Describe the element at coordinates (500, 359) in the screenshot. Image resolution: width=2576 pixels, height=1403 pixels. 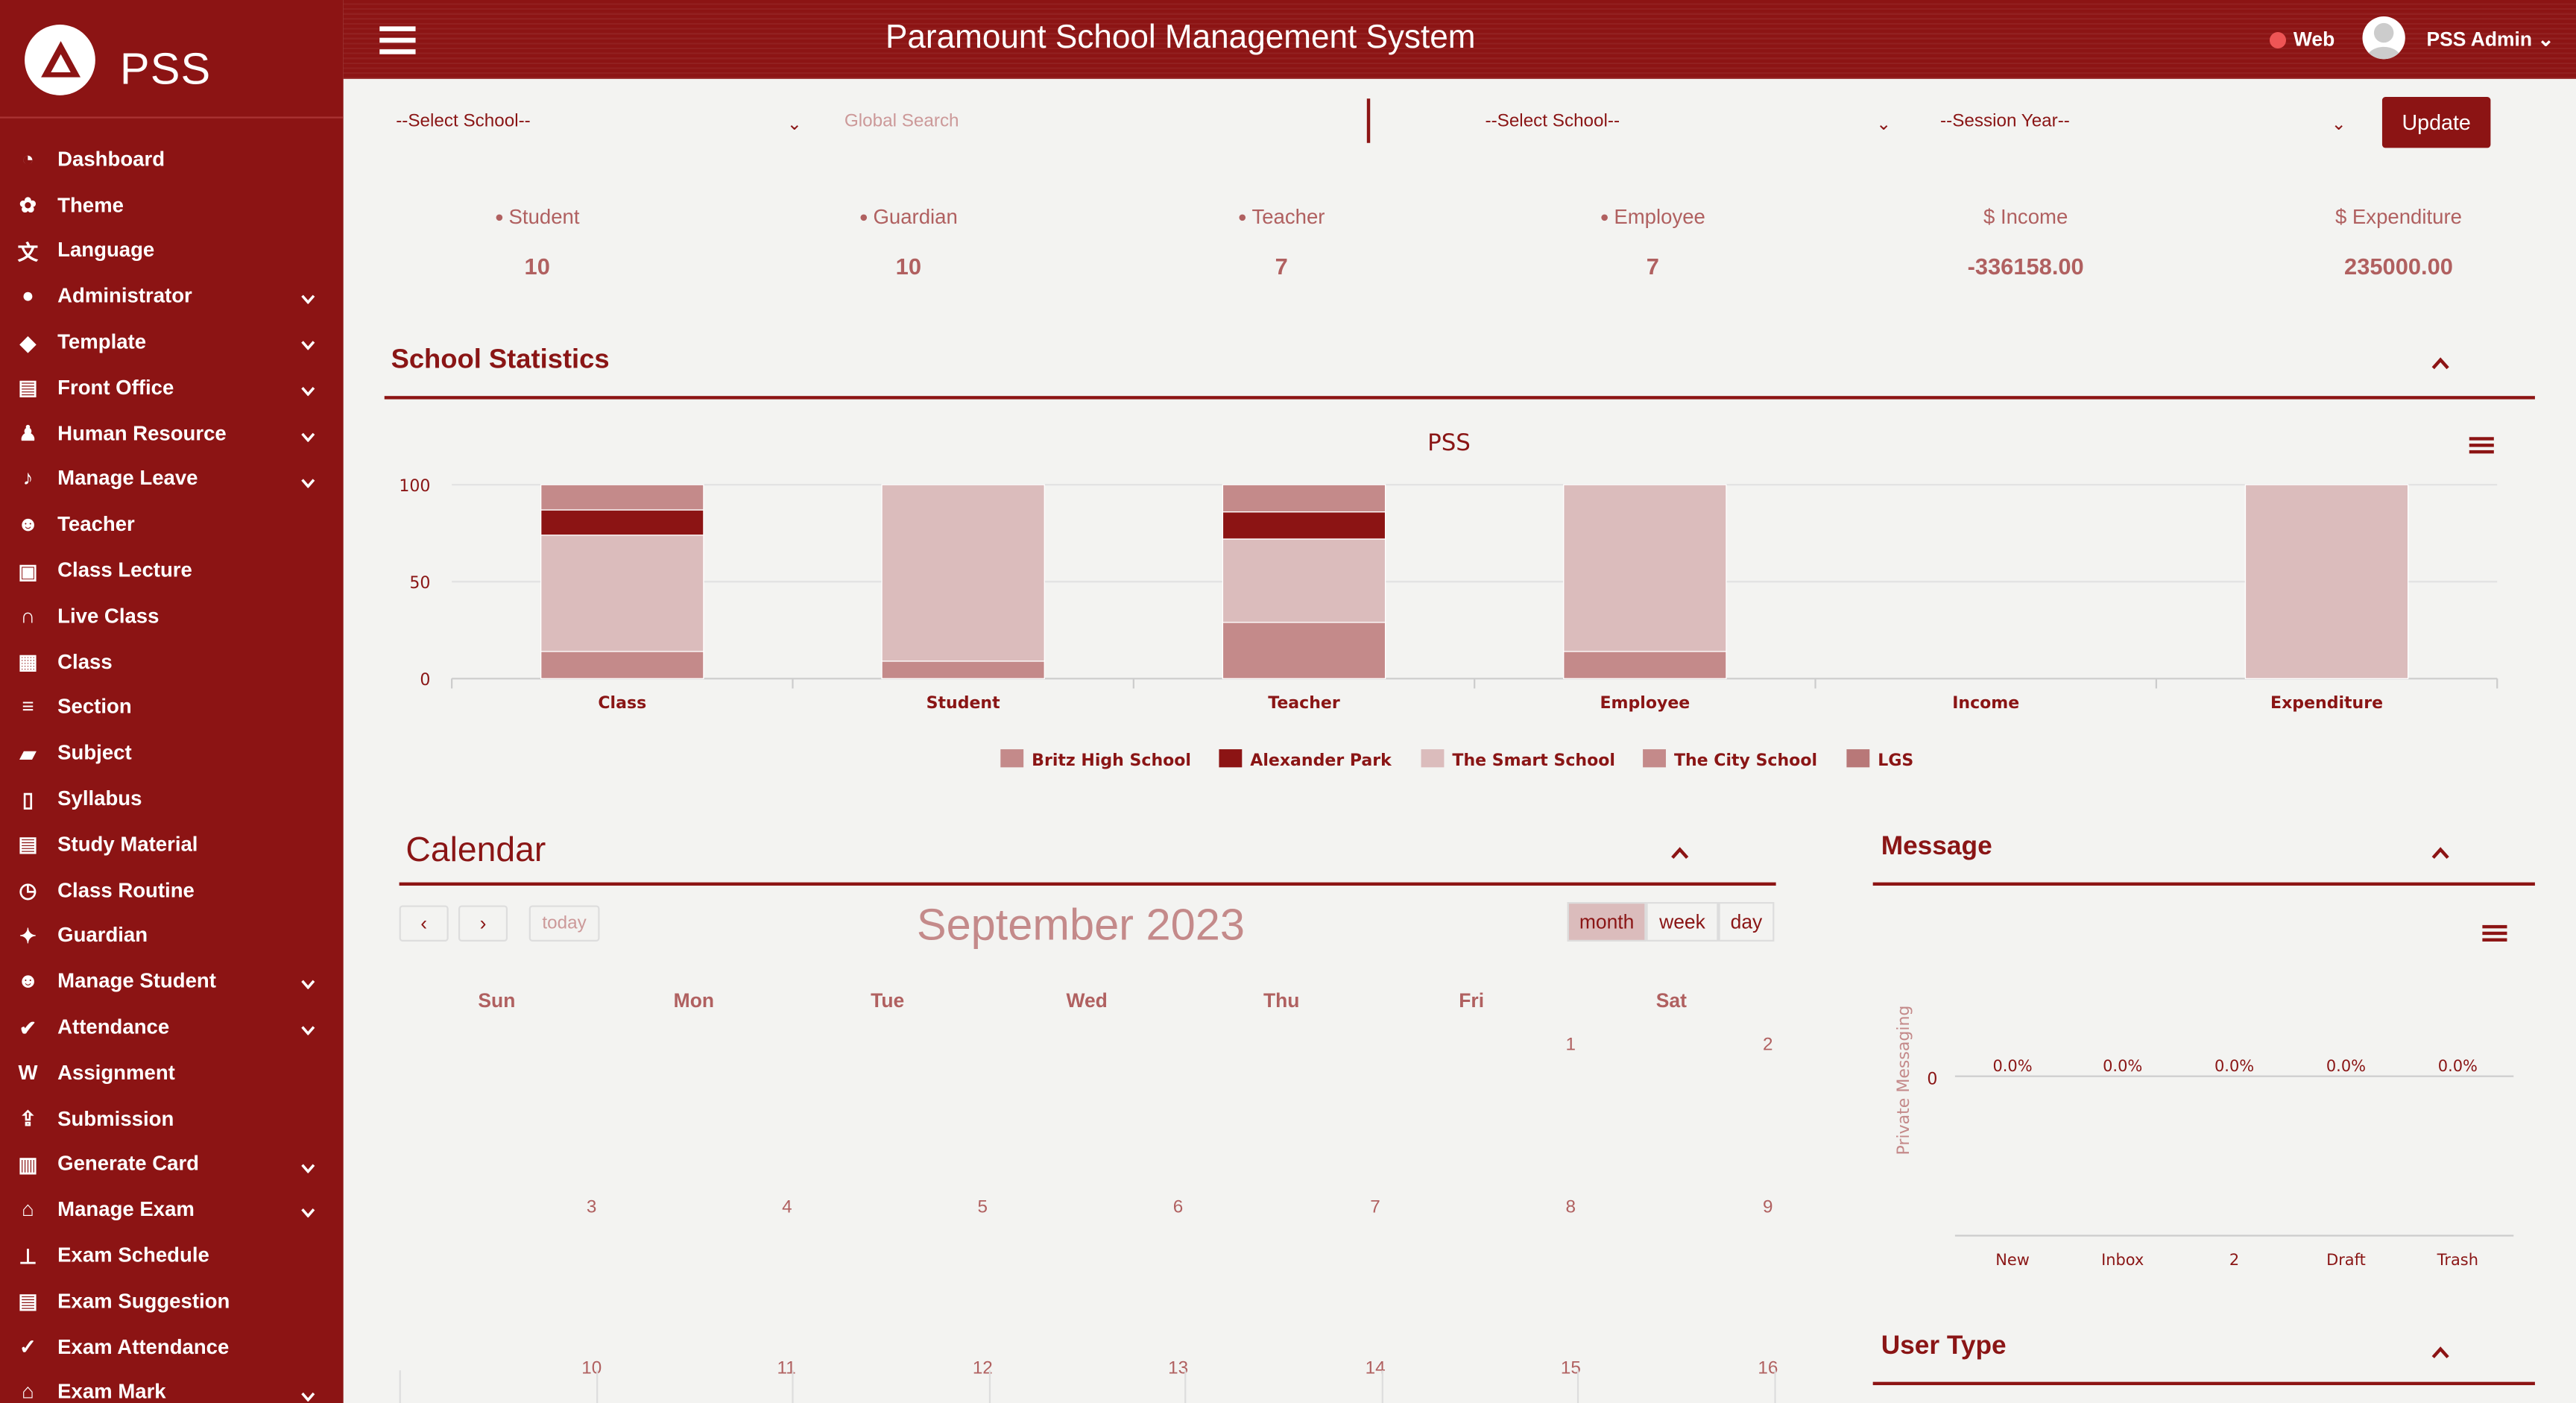
I see `school-statistics-title: School Statistics` at that location.